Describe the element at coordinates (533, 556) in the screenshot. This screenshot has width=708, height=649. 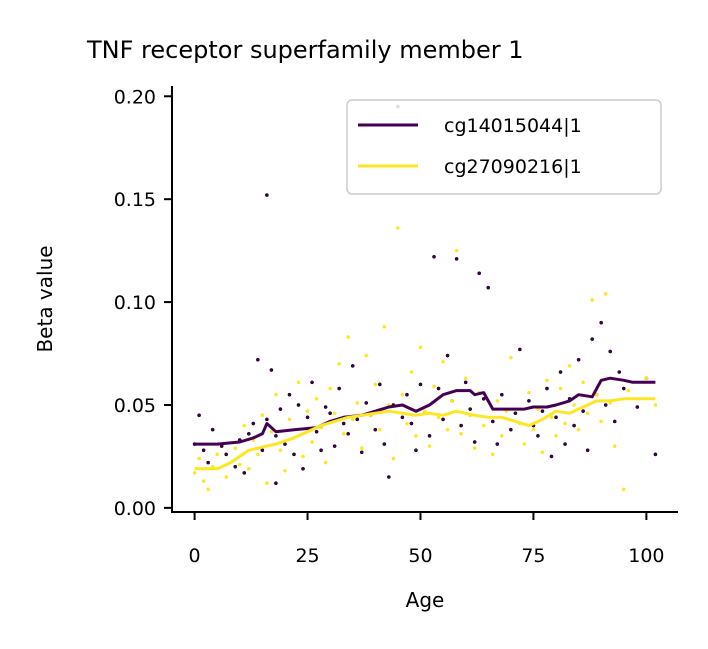
I see `x-tick-label: 75` at that location.